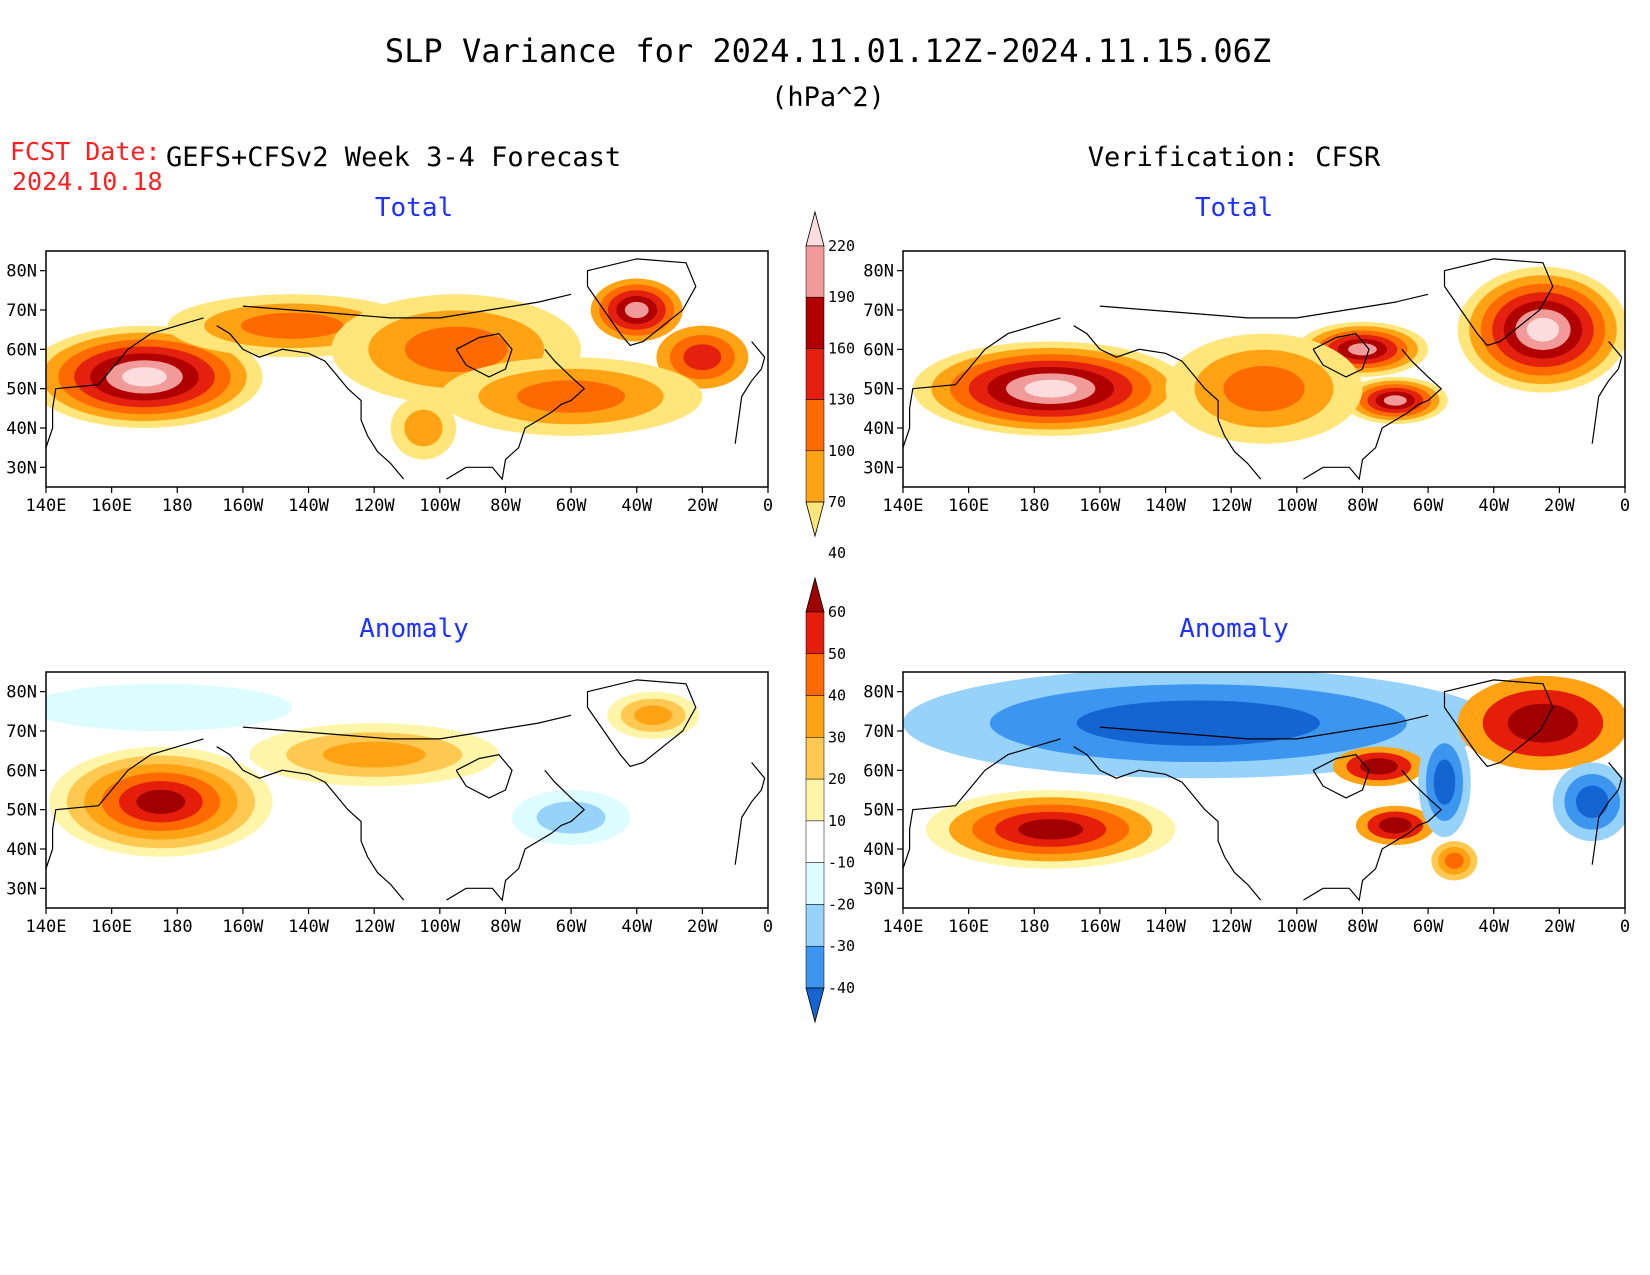  What do you see at coordinates (1234, 208) in the screenshot?
I see `panel-subtitle-verif-total: Total` at bounding box center [1234, 208].